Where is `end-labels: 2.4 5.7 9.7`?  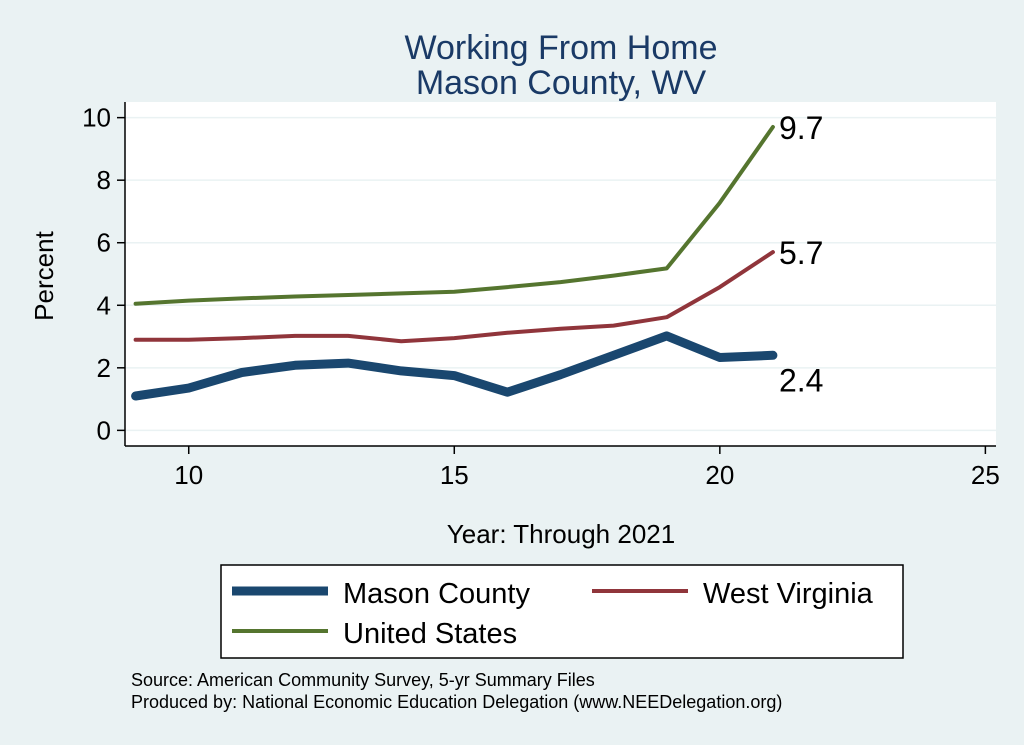 end-labels: 2.4 5.7 9.7 is located at coordinates (801, 254).